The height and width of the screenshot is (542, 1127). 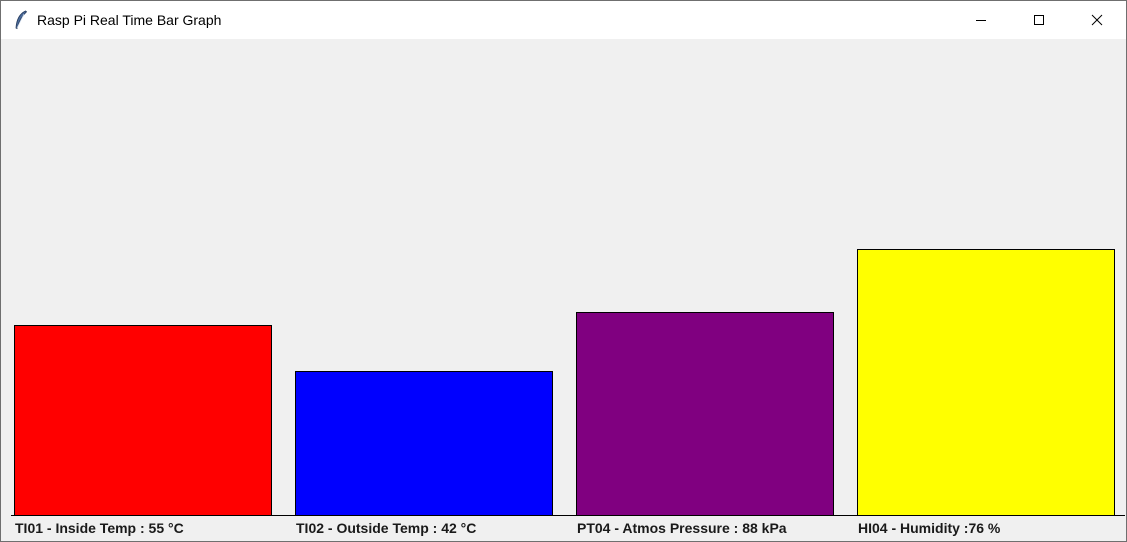 I want to click on bar-label-2: TI02 - Outside Temp : 42 °C, so click(x=386, y=528).